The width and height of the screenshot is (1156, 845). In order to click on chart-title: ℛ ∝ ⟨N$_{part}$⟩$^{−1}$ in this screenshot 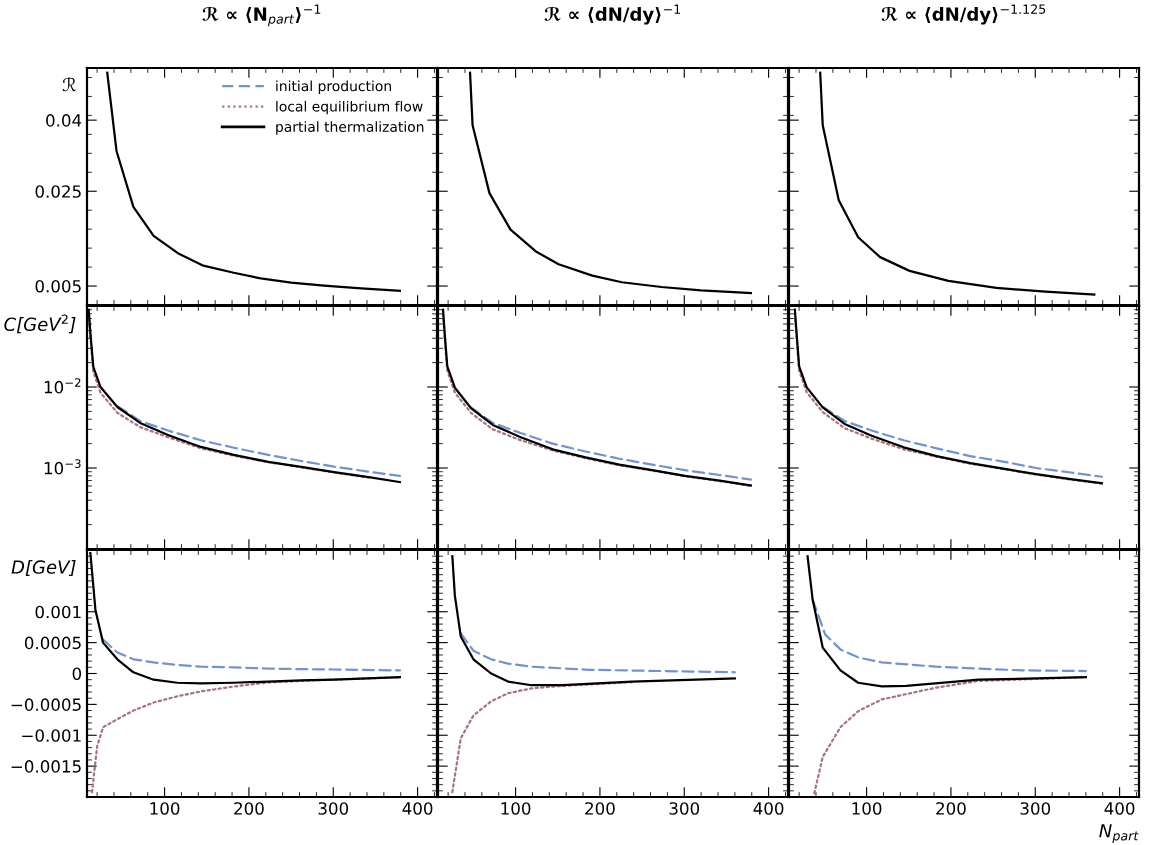, I will do `click(261, 15)`.